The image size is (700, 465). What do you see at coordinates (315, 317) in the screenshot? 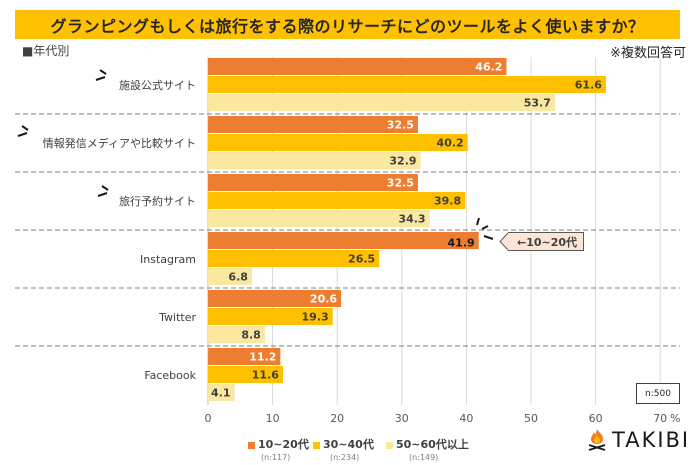
I see `data-label: 19.3` at bounding box center [315, 317].